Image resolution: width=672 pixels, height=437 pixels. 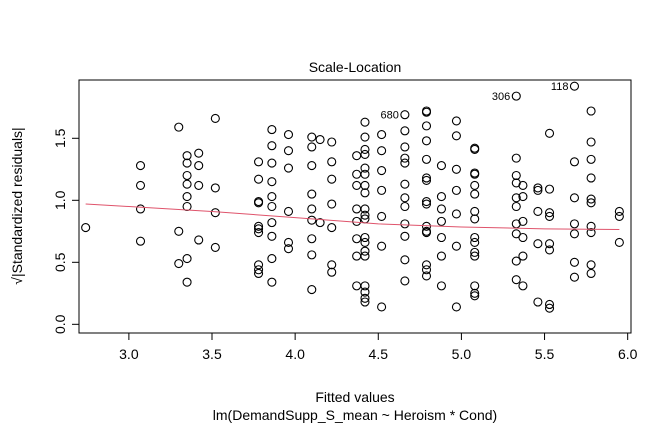 I want to click on y-tick-label: 1.5, so click(x=60, y=138).